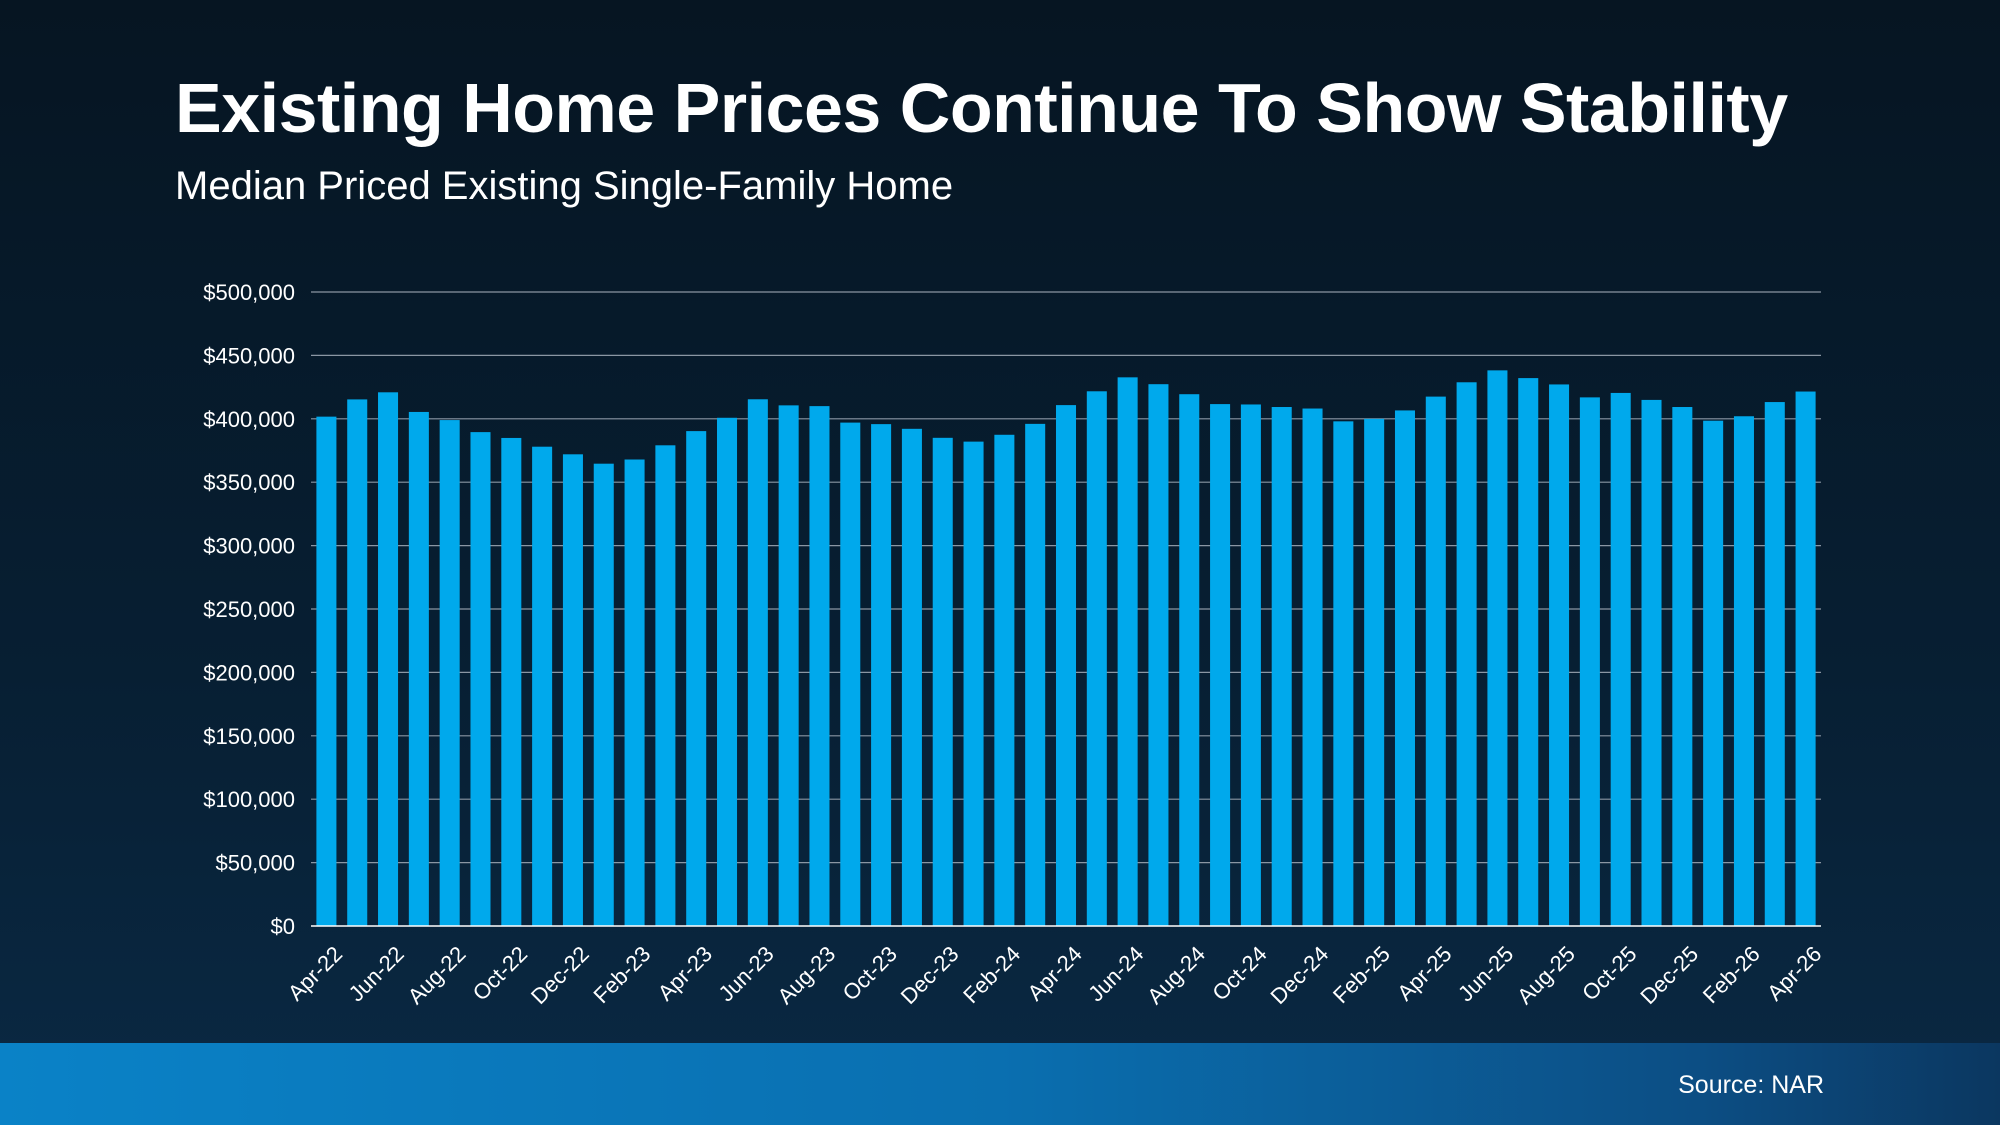 The height and width of the screenshot is (1125, 2000). Describe the element at coordinates (1669, 975) in the screenshot. I see `x-tick-label: Dec-25` at that location.